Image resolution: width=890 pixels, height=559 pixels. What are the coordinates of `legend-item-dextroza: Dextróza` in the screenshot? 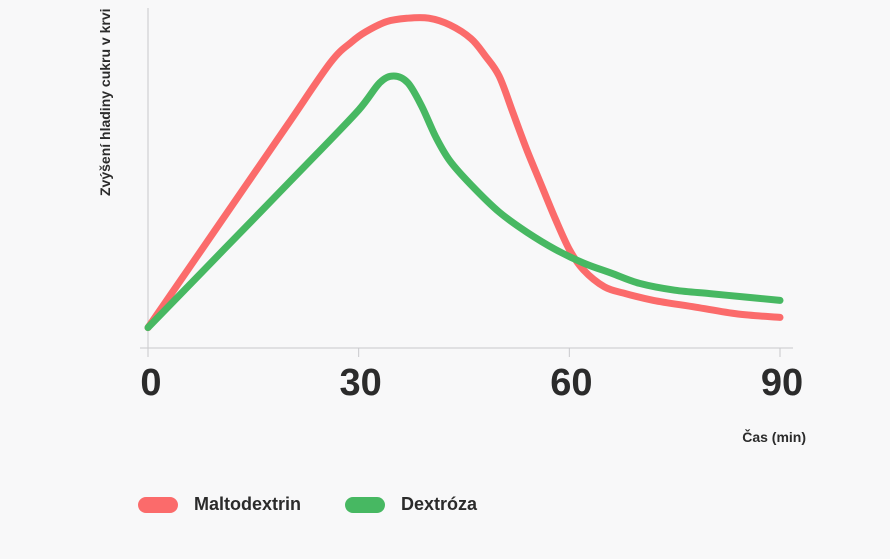 It's located at (411, 504).